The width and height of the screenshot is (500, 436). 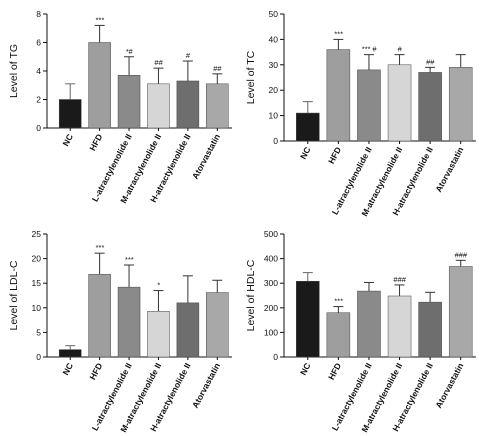 What do you see at coordinates (38, 332) in the screenshot?
I see `y-tick-label: 5` at bounding box center [38, 332].